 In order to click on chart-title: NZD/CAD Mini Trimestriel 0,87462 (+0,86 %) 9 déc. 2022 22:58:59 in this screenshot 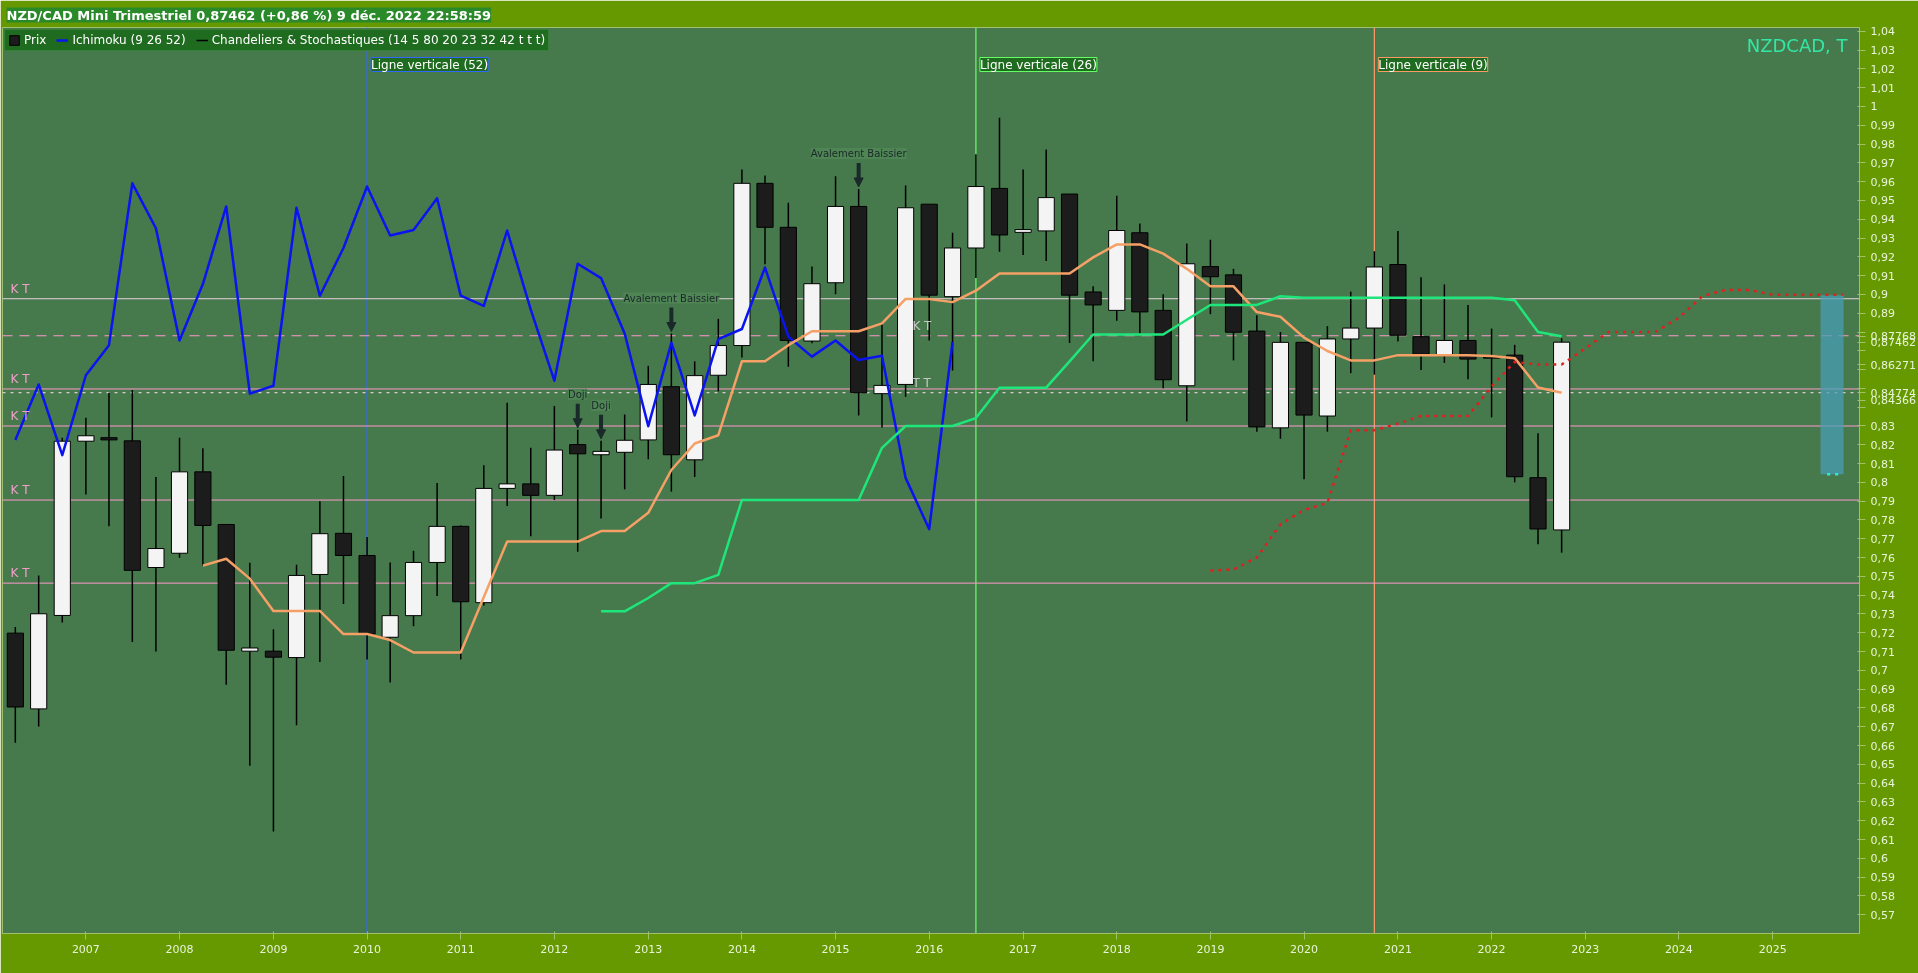, I will do `click(249, 15)`.